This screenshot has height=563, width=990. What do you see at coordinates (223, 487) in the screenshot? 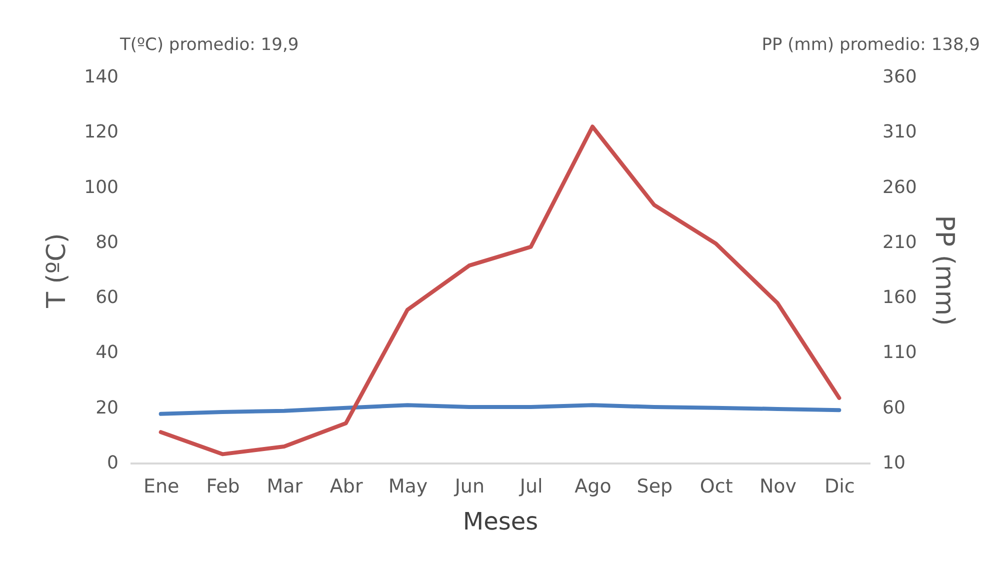
I see `x-tick-label: Feb` at bounding box center [223, 487].